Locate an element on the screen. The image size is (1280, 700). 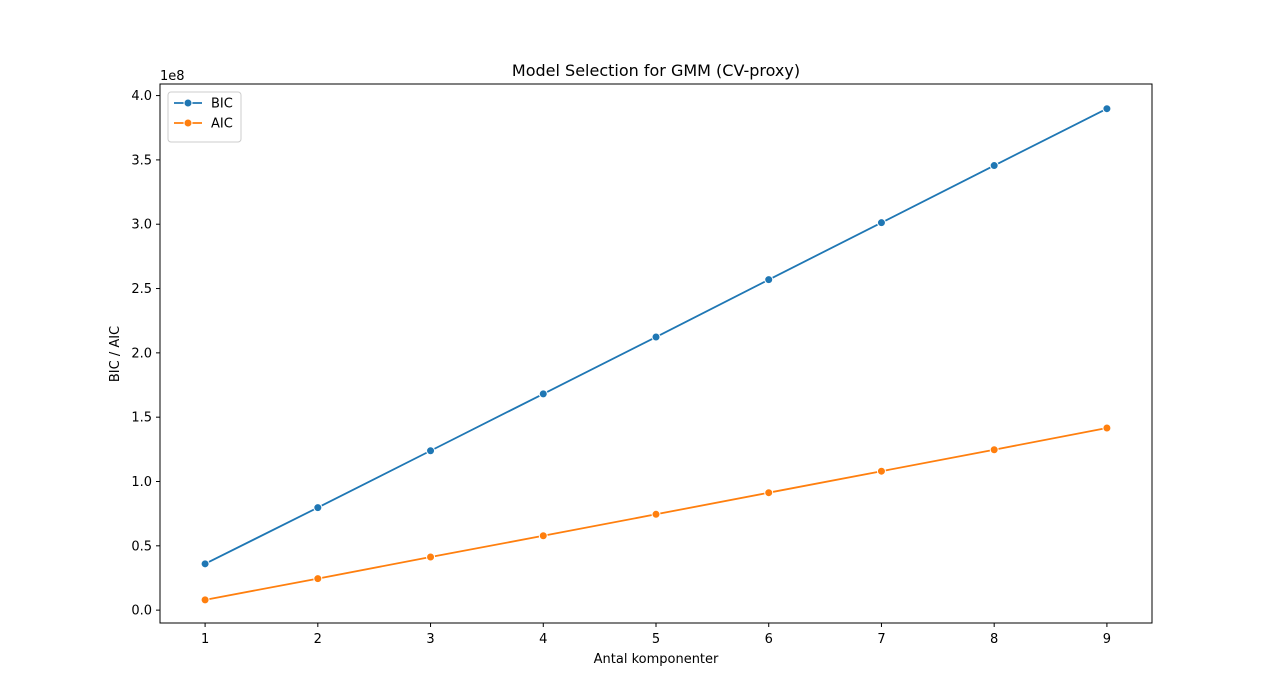
y-tick-label: 2.0 is located at coordinates (141, 353).